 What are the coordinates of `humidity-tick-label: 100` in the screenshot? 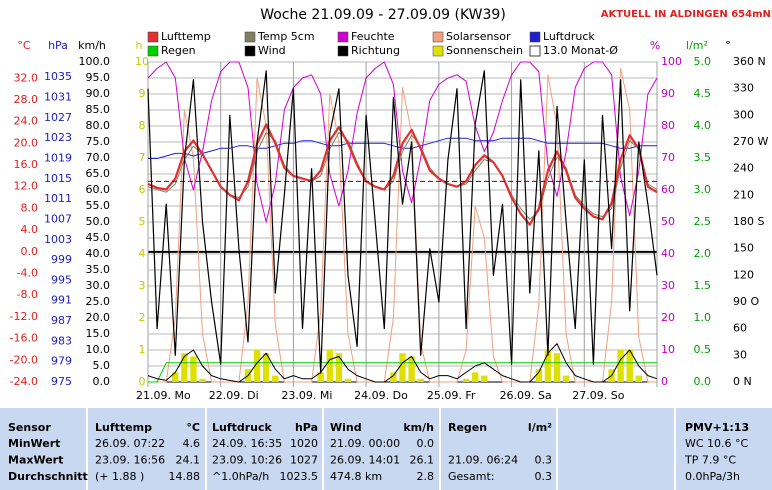 It's located at (671, 61).